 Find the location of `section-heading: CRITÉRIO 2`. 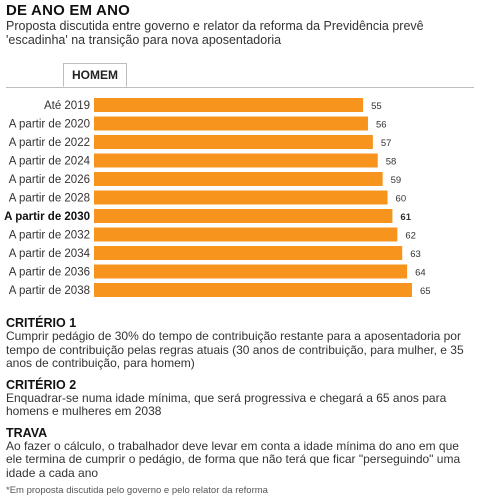

section-heading: CRITÉRIO 2 is located at coordinates (41, 384).